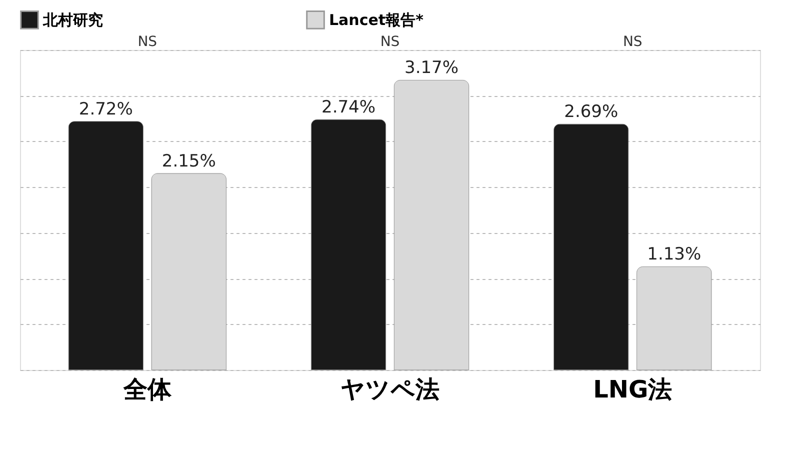  What do you see at coordinates (189, 161) in the screenshot?
I see `data-label: 2.15%` at bounding box center [189, 161].